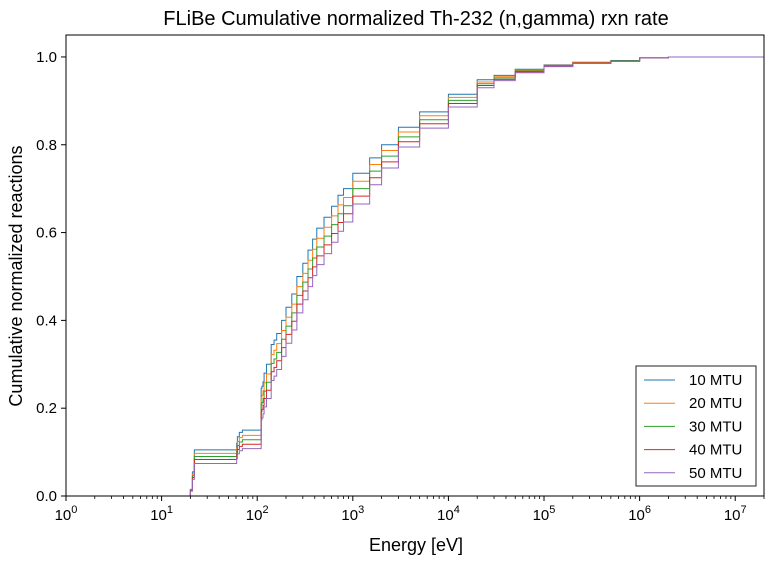  What do you see at coordinates (715, 450) in the screenshot?
I see `legend-label: 40 MTU` at bounding box center [715, 450].